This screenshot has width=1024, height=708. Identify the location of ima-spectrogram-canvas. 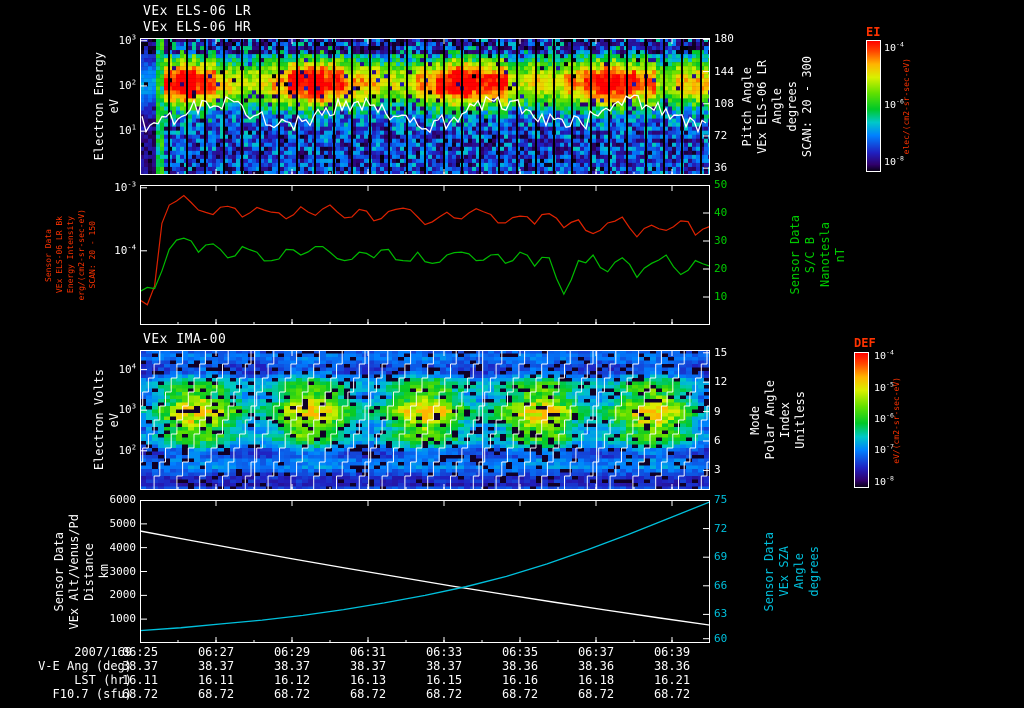
(425, 420).